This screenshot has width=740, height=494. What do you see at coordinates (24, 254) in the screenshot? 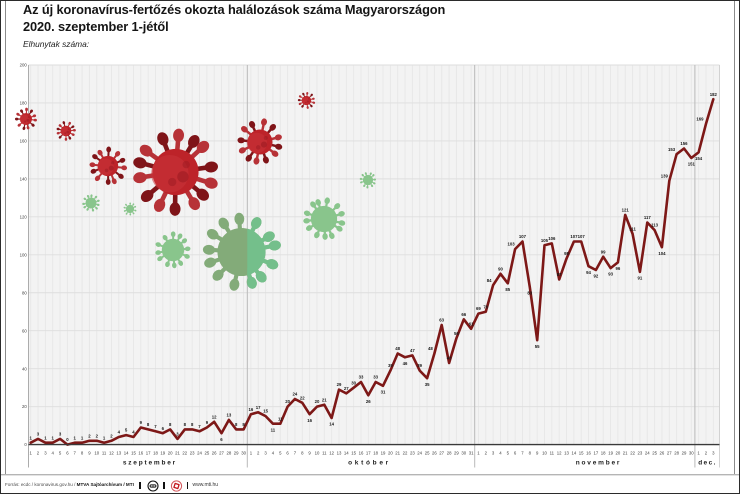
I see `svg-text: 100` at bounding box center [24, 254].